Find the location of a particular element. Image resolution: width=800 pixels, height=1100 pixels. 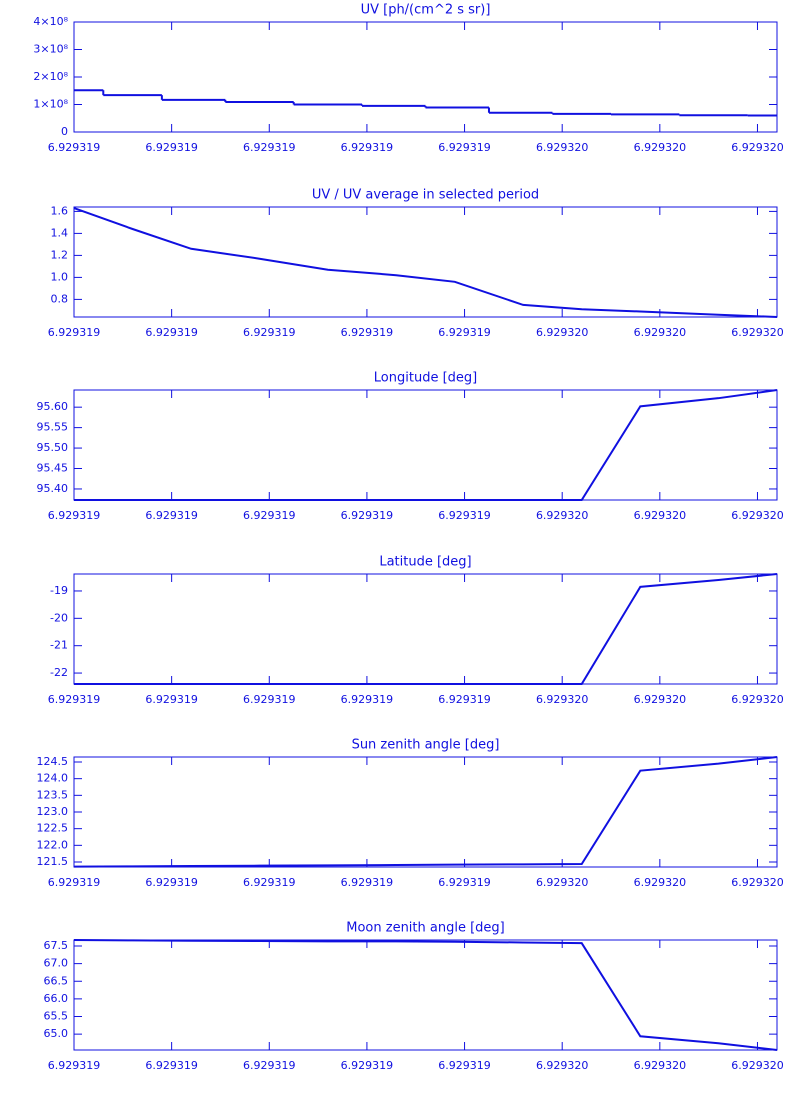

y-tick-label: 124.5 is located at coordinates (53, 761).